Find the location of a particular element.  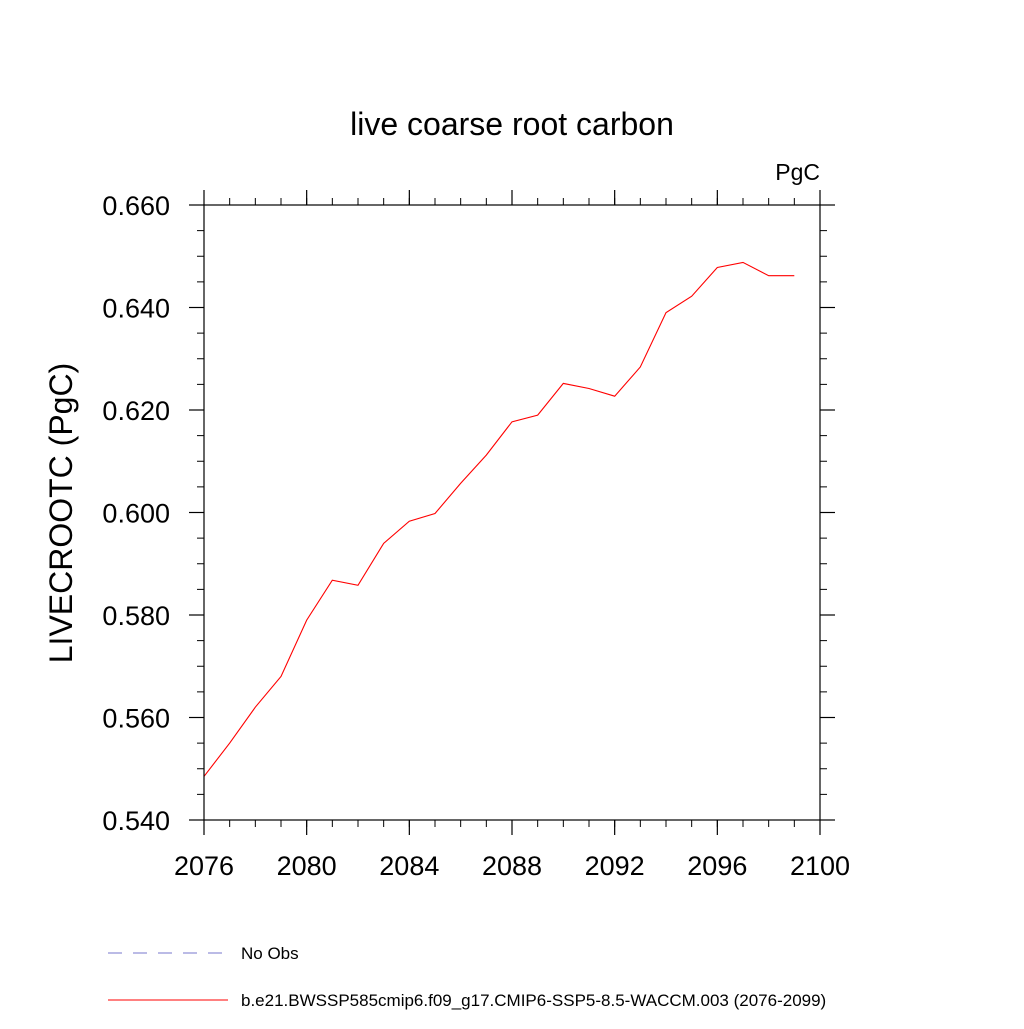

legend-label: No Obs is located at coordinates (270, 953).